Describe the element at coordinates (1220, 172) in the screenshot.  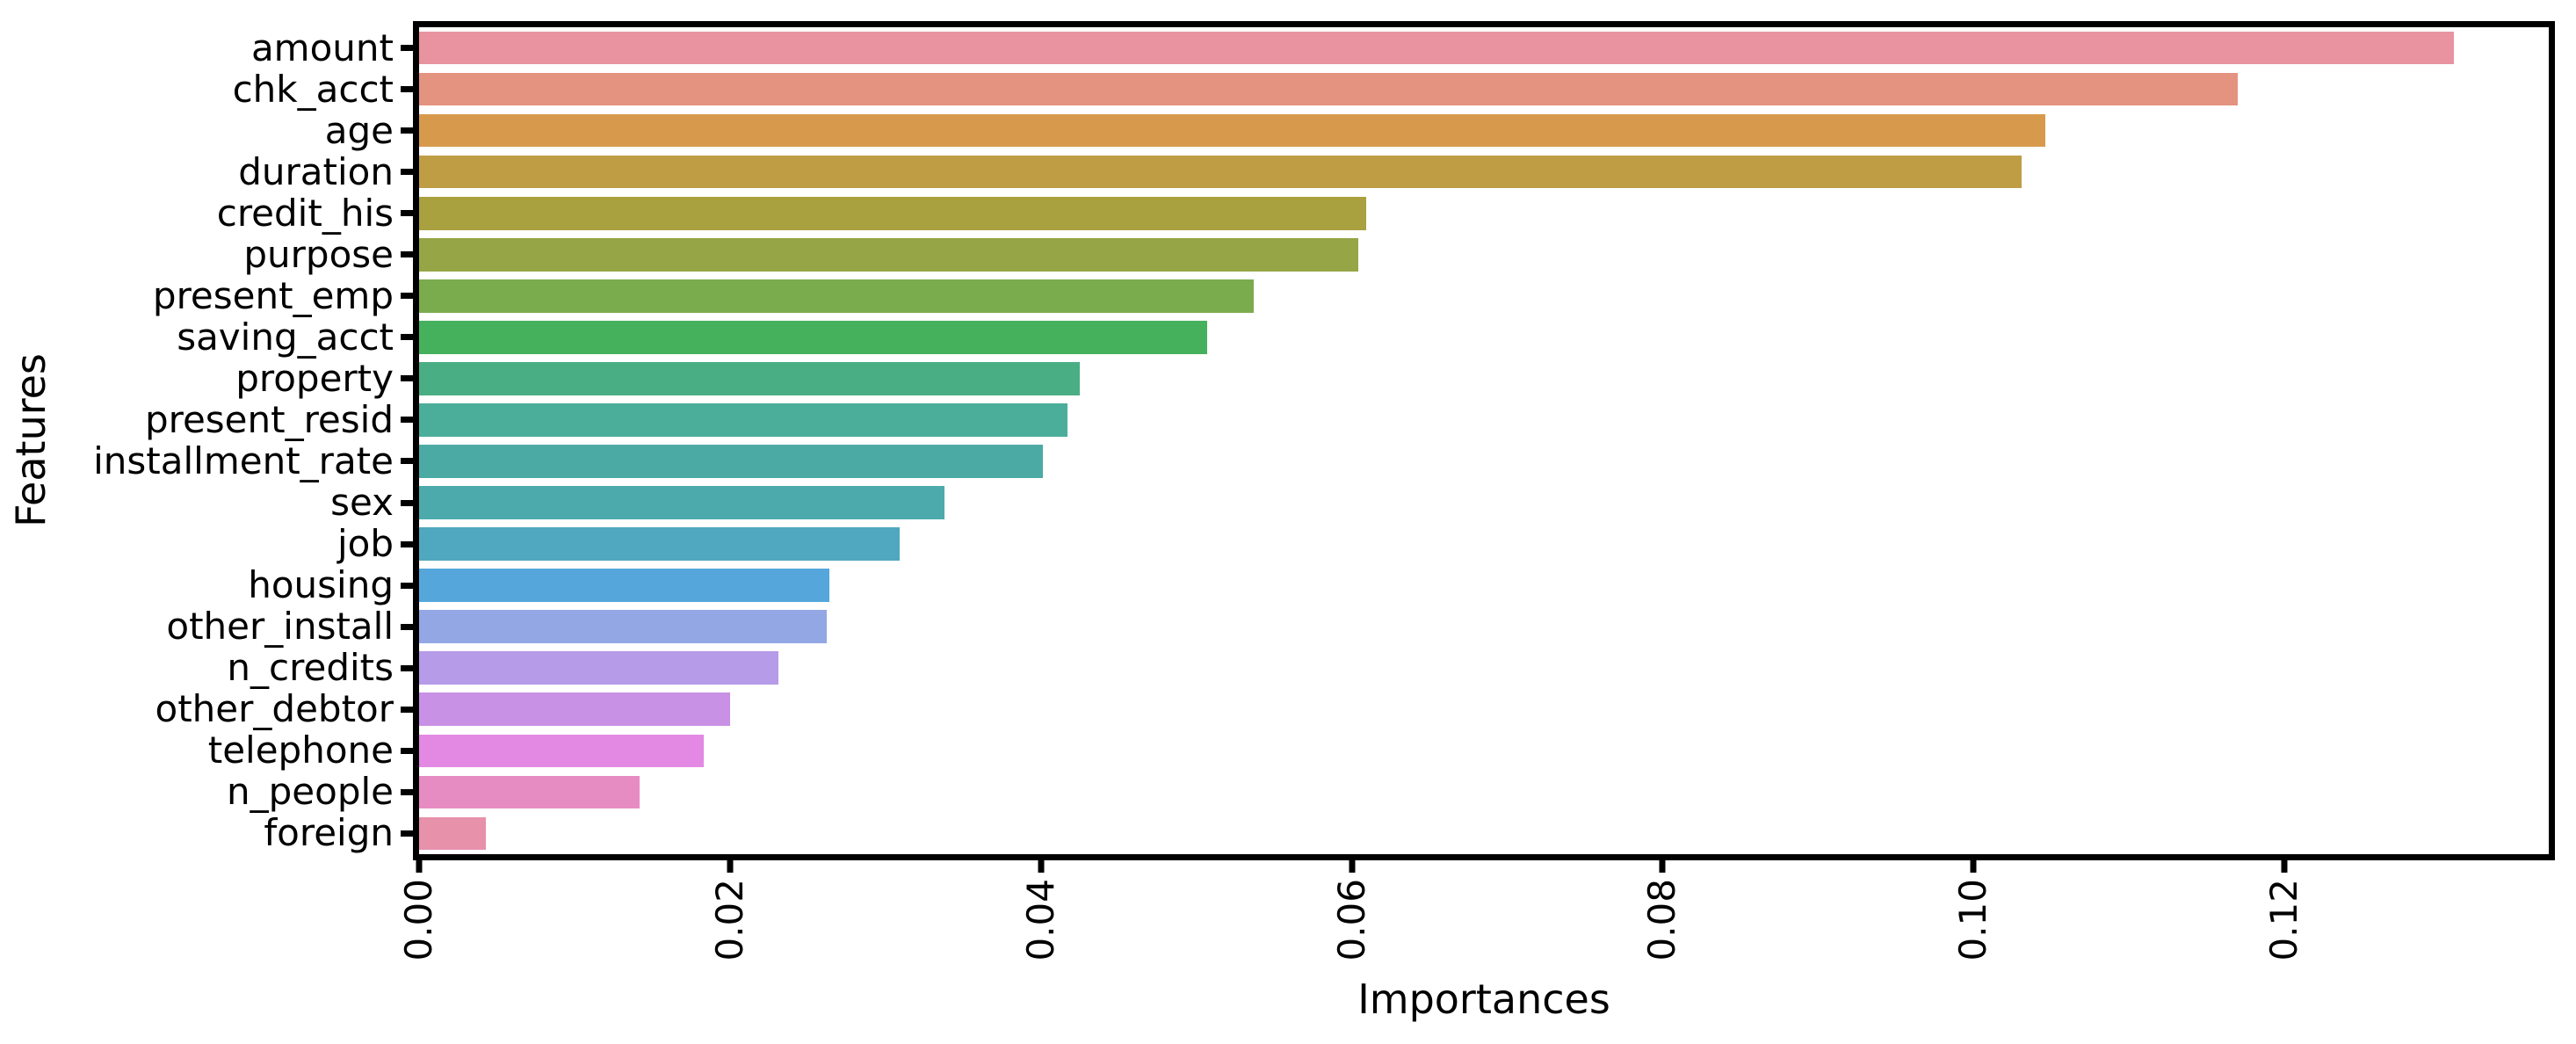
I see `bar-duration` at that location.